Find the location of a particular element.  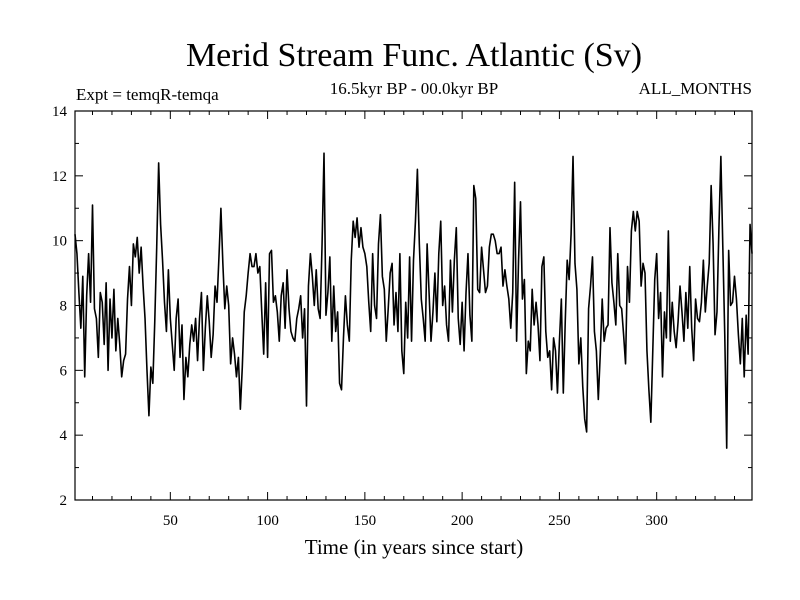

y-tick-label: 6 is located at coordinates (64, 371).